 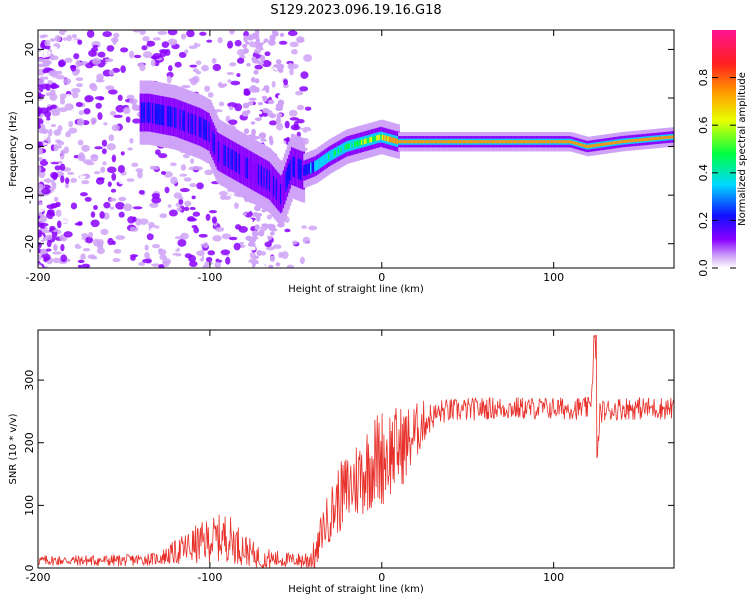 What do you see at coordinates (38, 277) in the screenshot?
I see `spectrogram-xtick-label: -200` at bounding box center [38, 277].